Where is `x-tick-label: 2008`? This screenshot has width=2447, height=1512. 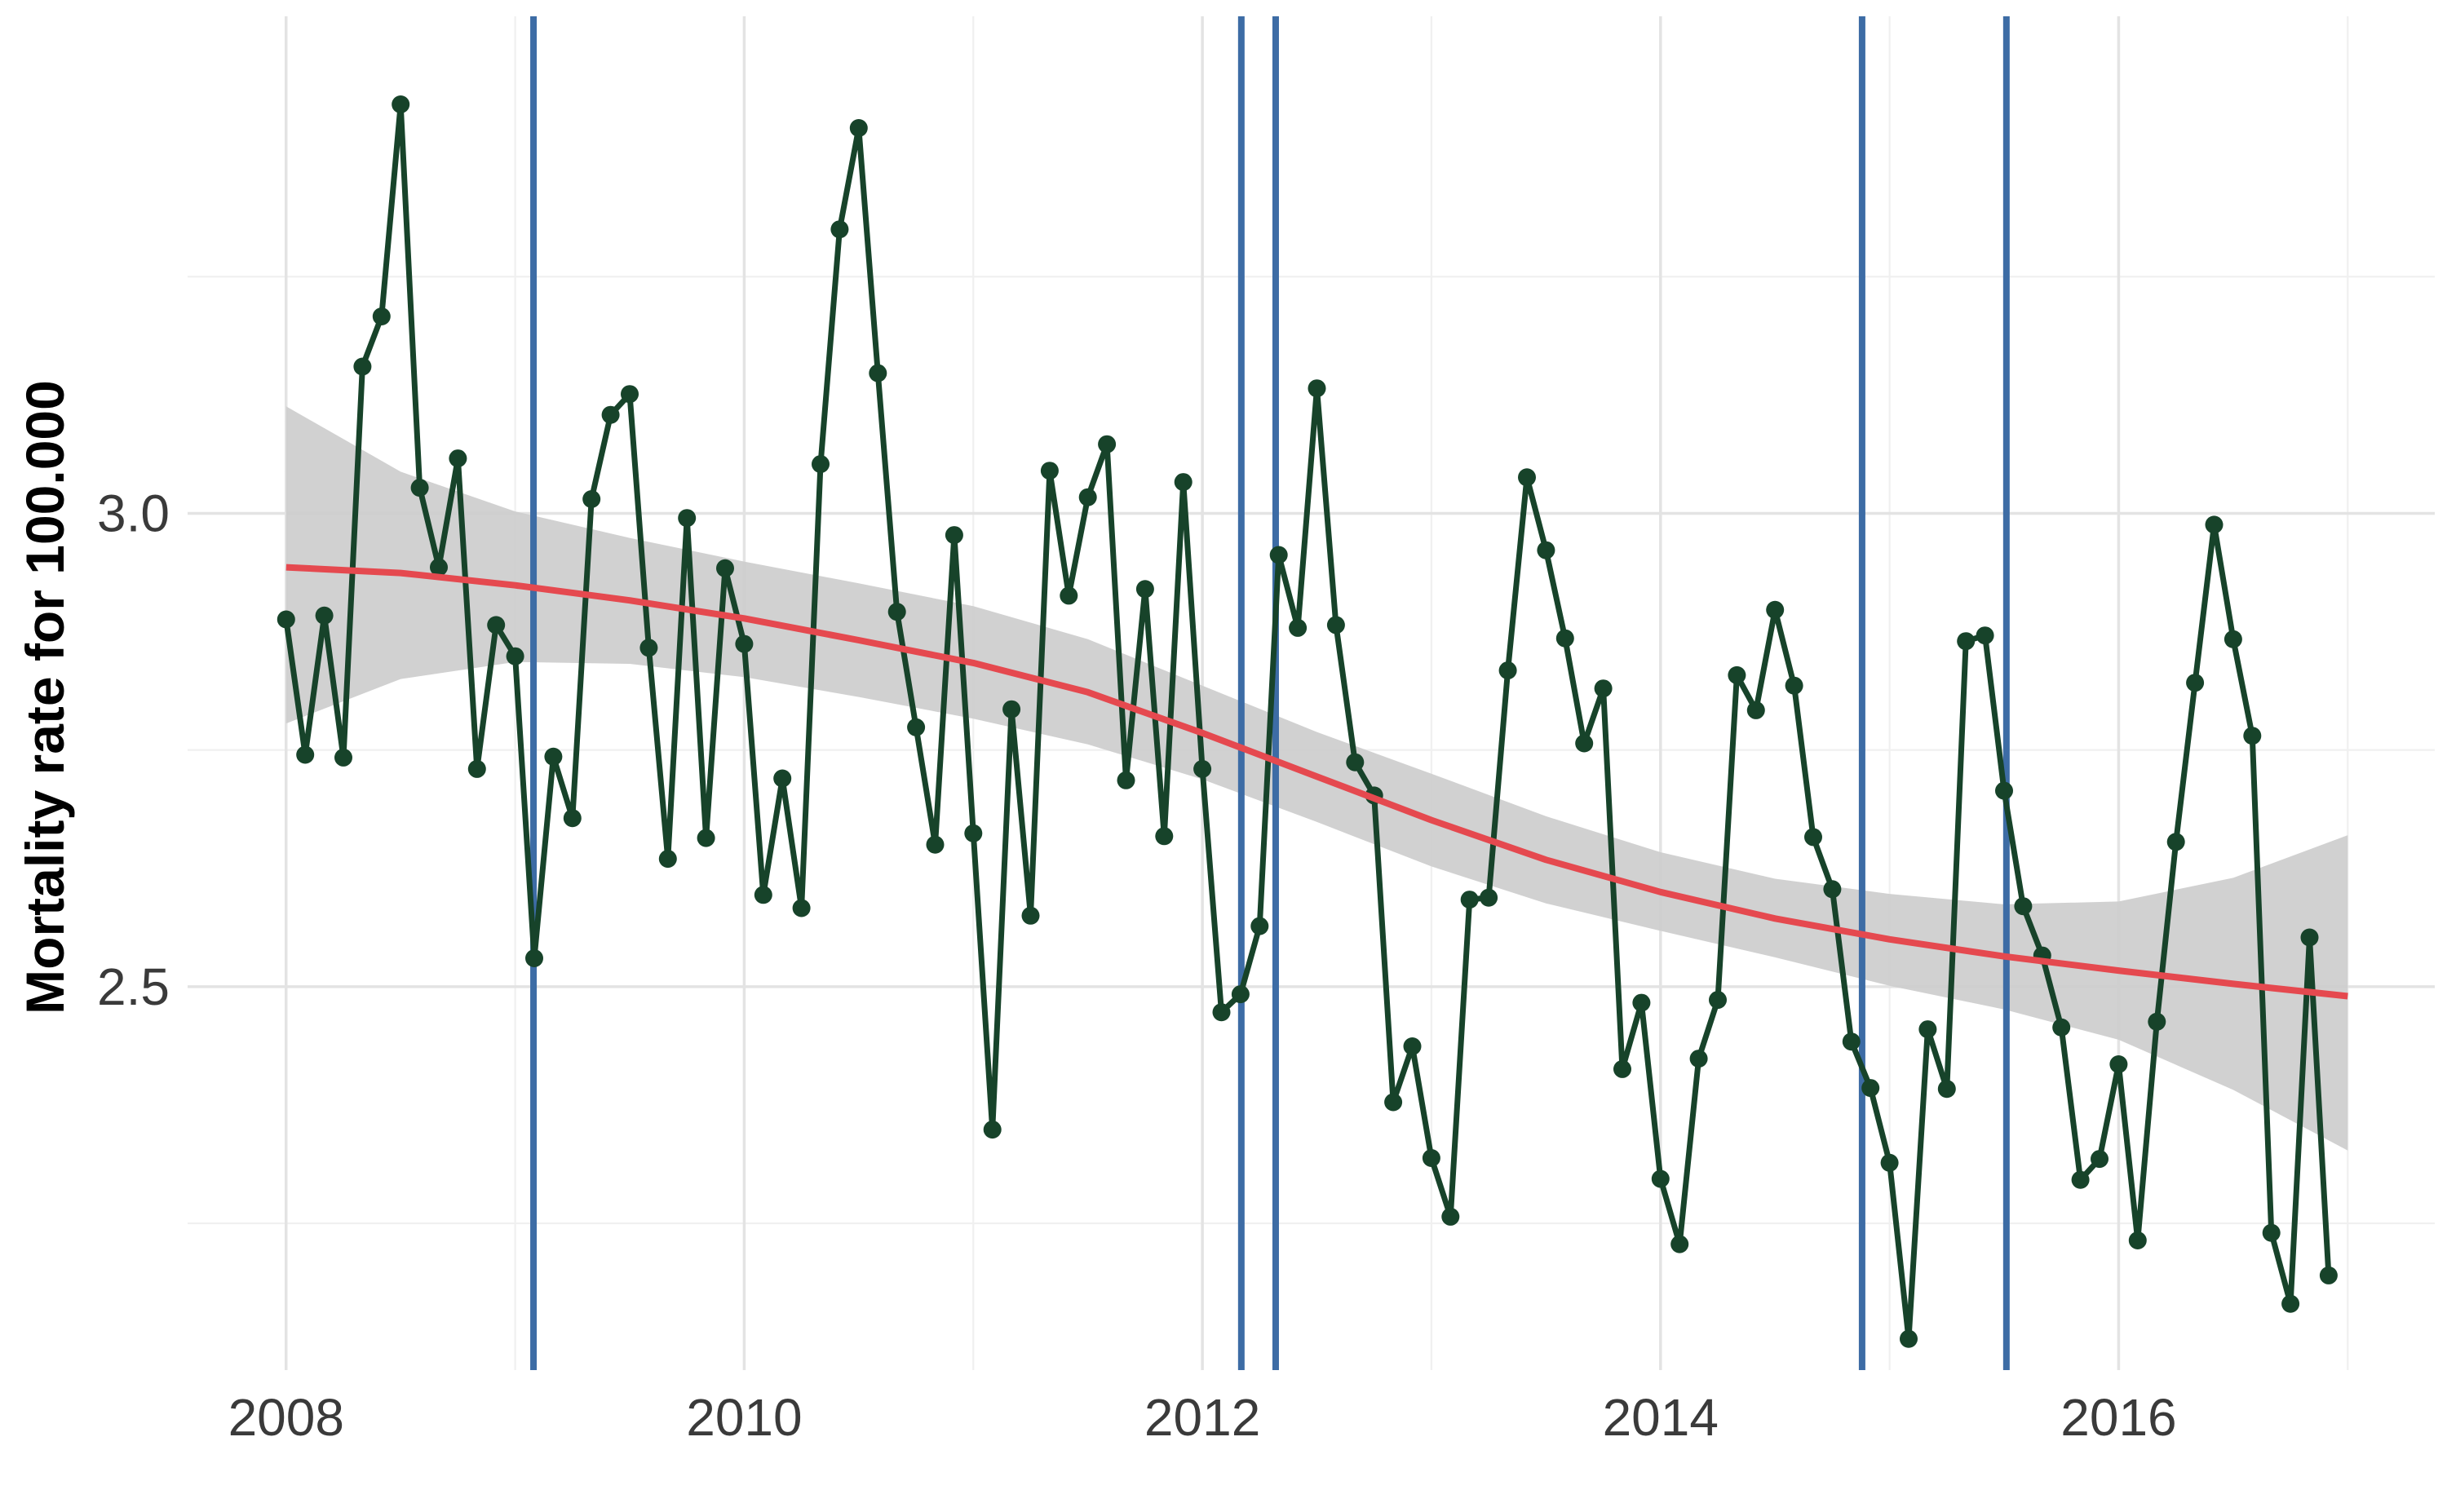 x-tick-label: 2008 is located at coordinates (286, 1418).